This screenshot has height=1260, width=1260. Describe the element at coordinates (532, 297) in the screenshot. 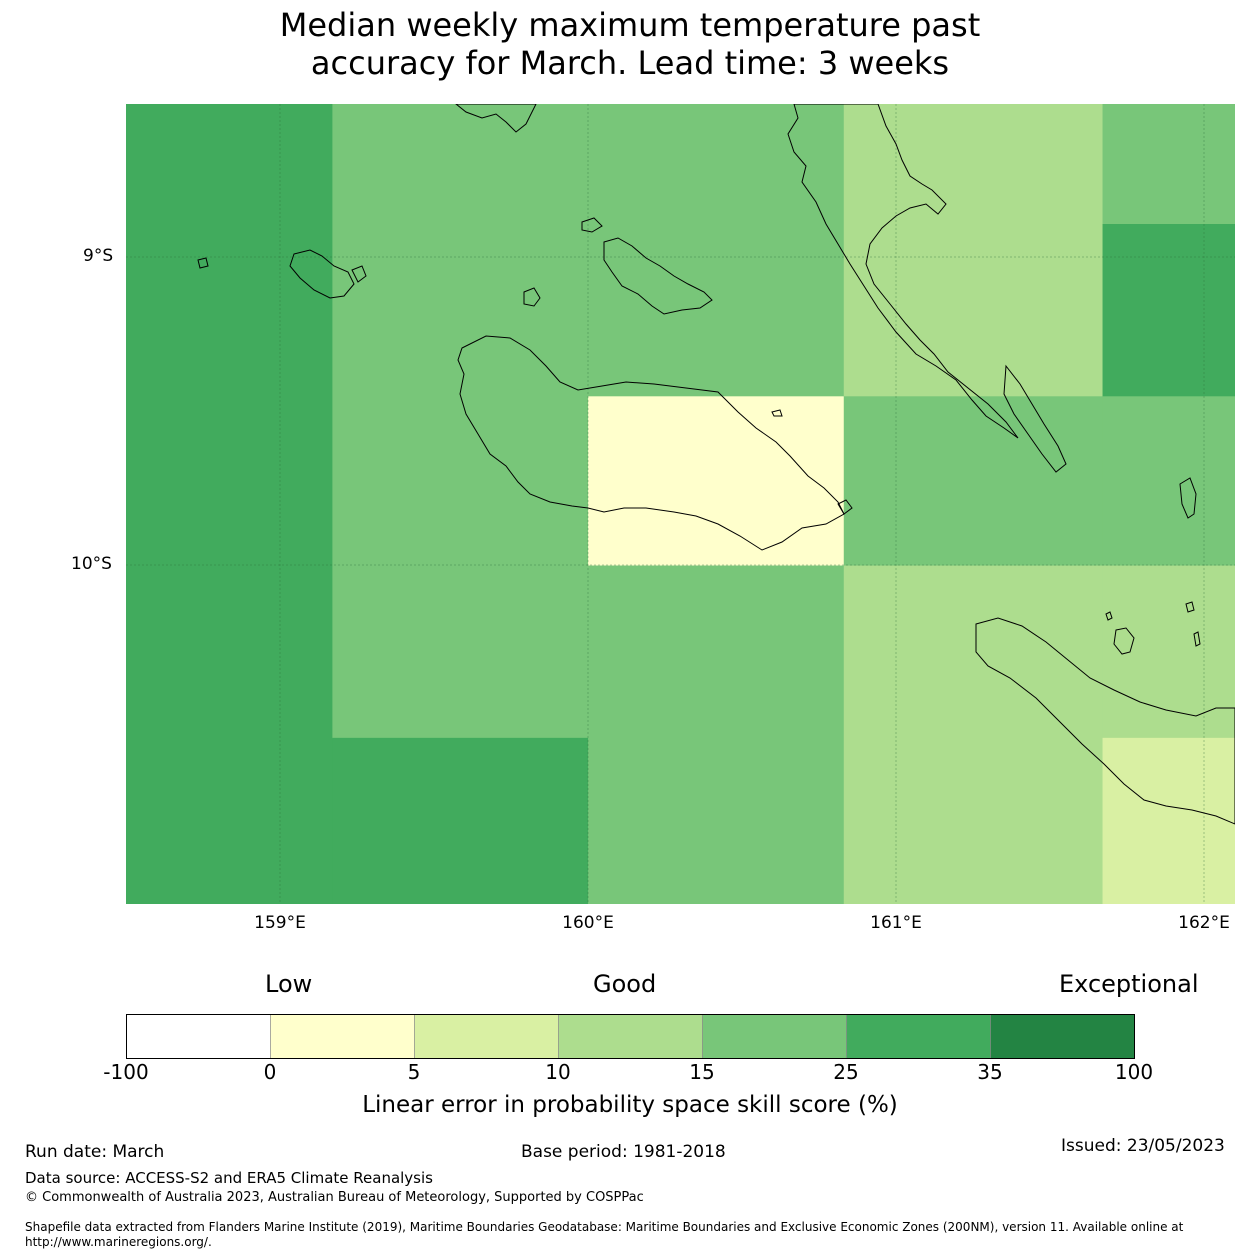

I see `coastline-savo` at that location.